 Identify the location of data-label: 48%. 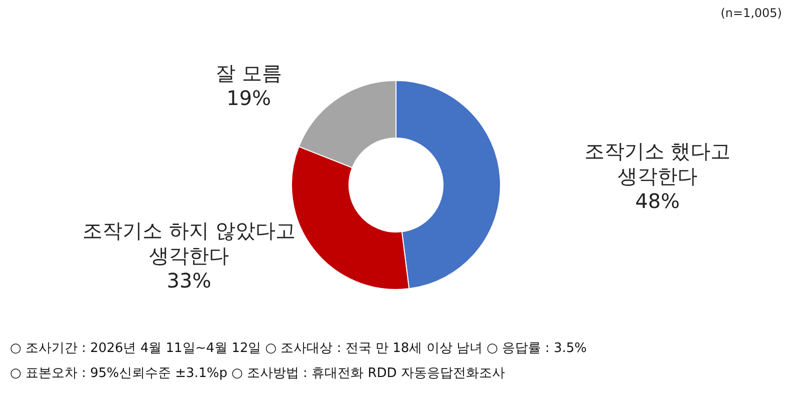
(657, 200).